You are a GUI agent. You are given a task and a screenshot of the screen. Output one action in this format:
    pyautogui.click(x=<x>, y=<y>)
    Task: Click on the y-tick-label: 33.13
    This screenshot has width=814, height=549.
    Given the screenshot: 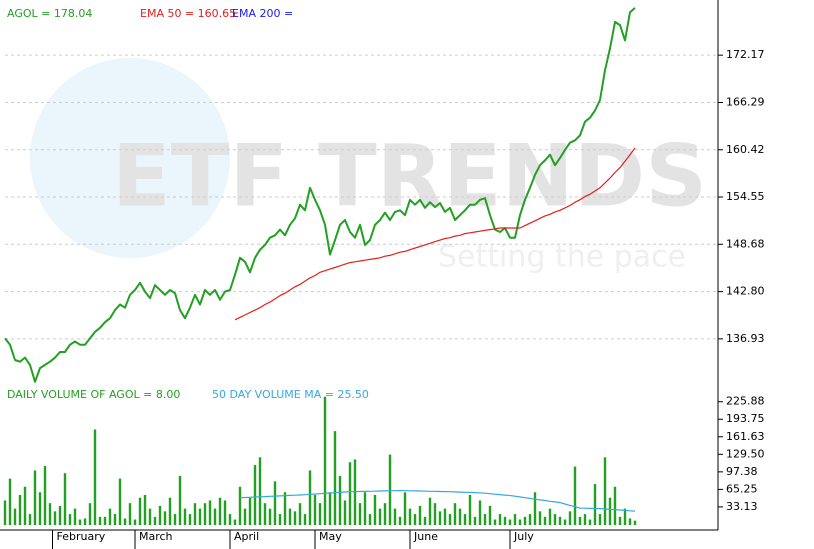 What is the action you would take?
    pyautogui.click(x=742, y=506)
    